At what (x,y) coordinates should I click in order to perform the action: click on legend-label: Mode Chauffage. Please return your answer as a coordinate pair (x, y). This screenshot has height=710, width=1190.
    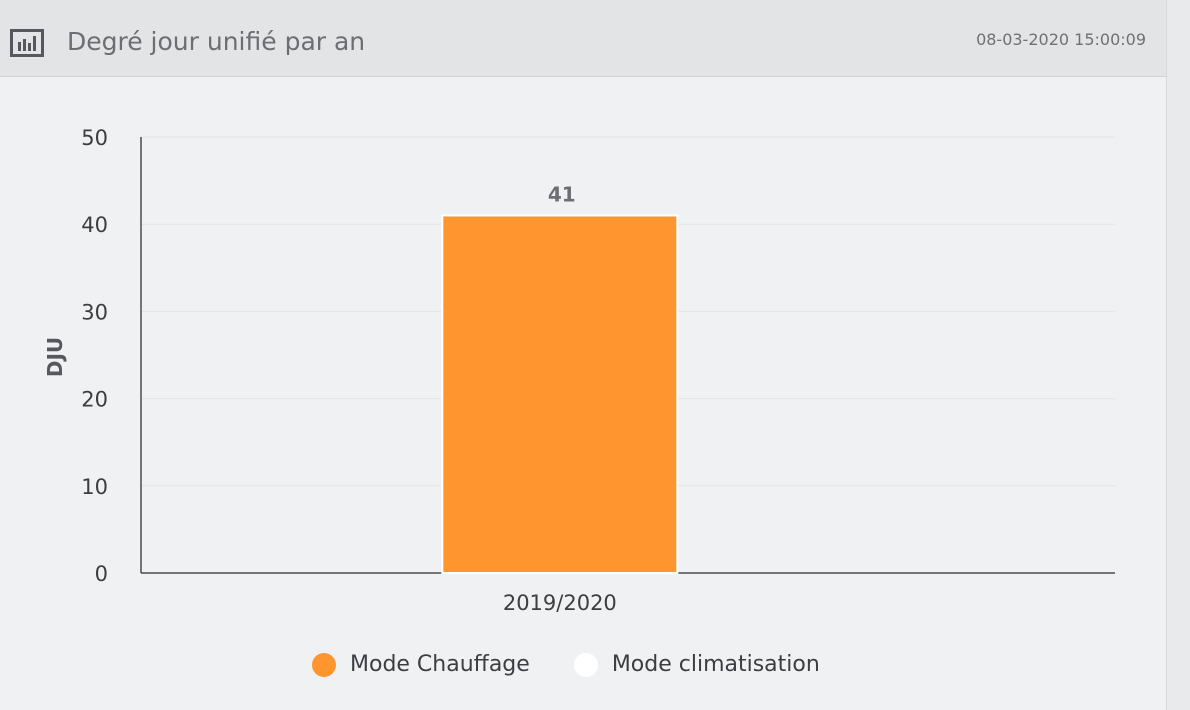
    Looking at the image, I should click on (440, 664).